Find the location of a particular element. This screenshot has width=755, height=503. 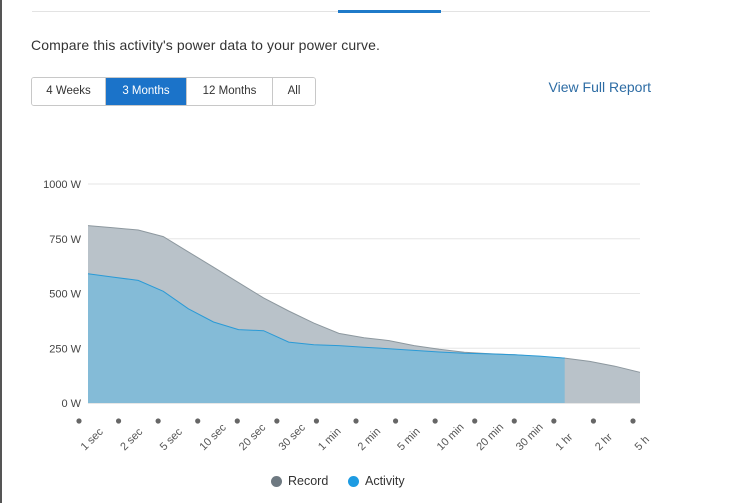

y-tick-label: 500 W is located at coordinates (65, 295).